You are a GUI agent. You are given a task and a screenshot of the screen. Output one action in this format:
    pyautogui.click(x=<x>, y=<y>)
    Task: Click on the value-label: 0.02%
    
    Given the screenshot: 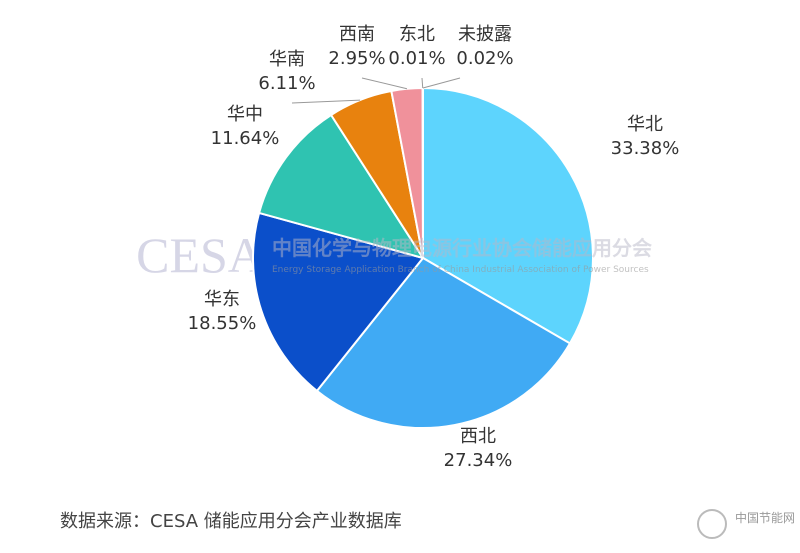 What is the action you would take?
    pyautogui.click(x=484, y=58)
    